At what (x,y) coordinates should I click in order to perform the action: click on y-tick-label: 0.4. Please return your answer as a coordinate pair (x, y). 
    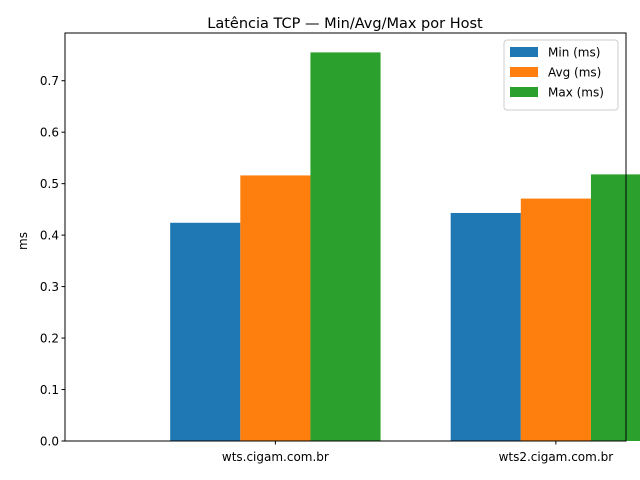
    Looking at the image, I should click on (49, 236).